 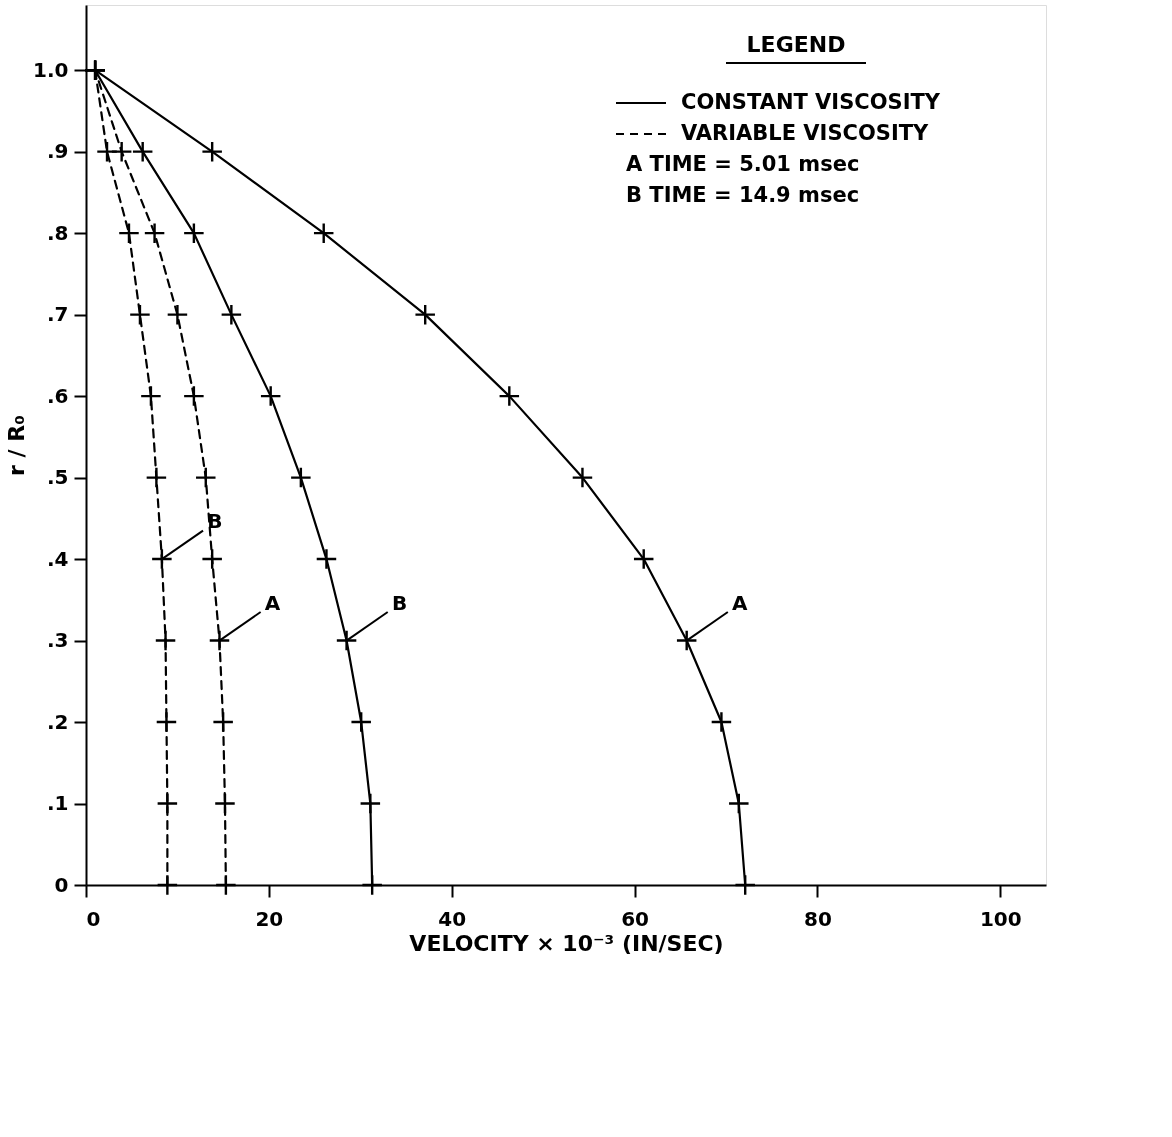 I want to click on y-tick-label: .8, so click(x=57, y=232).